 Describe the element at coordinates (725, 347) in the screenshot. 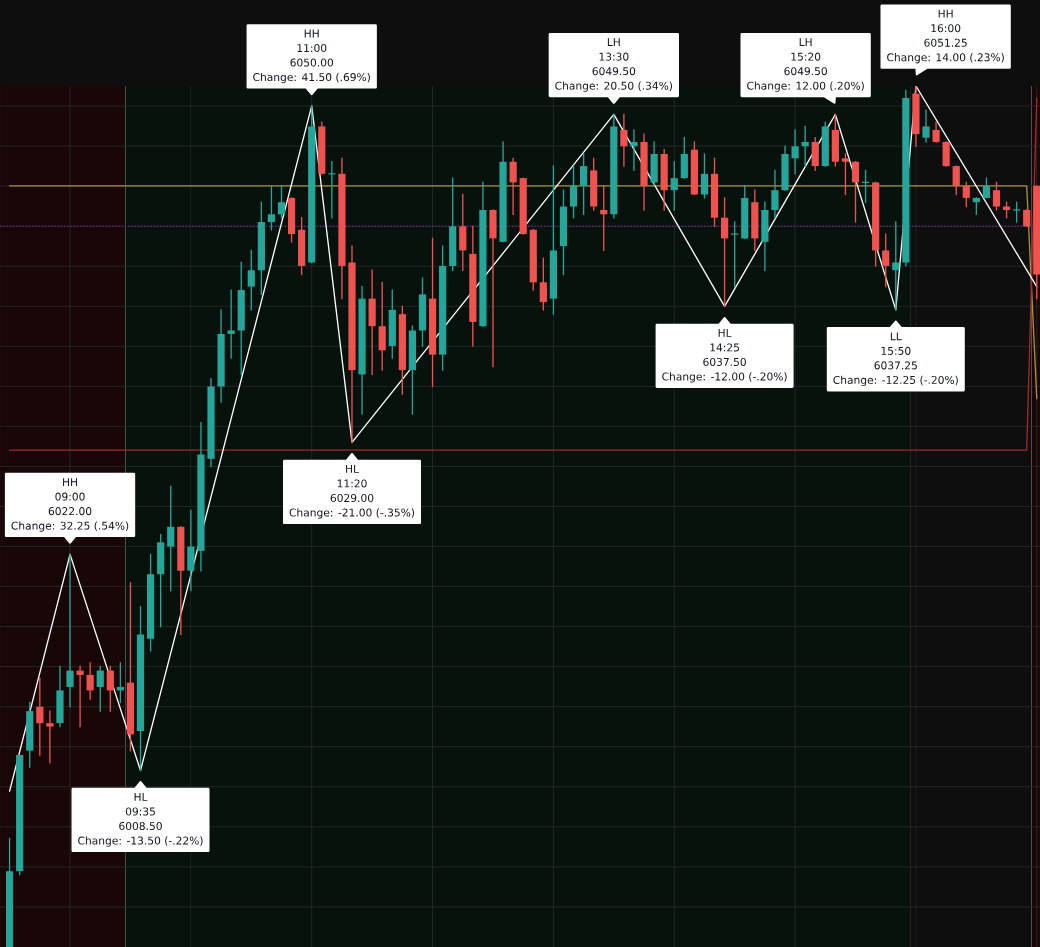

I see `annotation: 14:25` at that location.